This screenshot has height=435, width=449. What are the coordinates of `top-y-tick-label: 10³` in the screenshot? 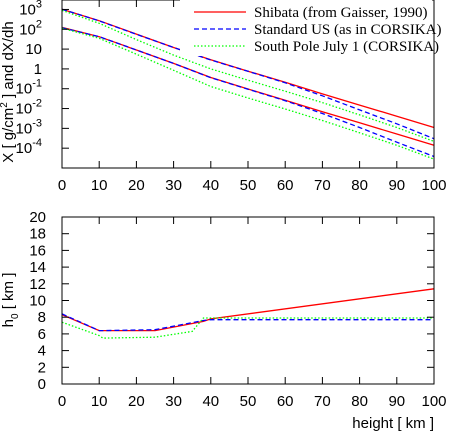 It's located at (30, 9).